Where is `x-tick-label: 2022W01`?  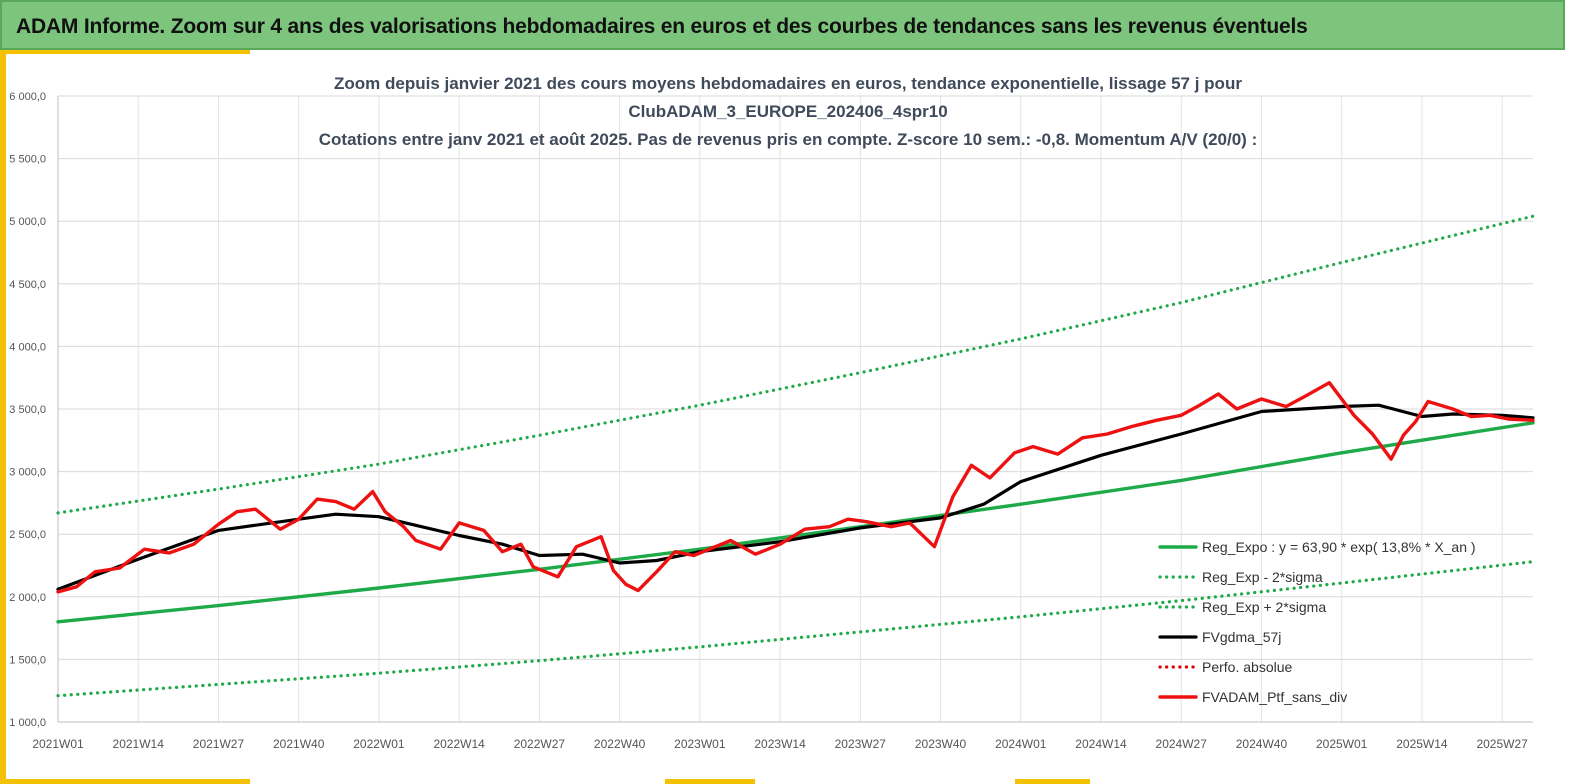 x-tick-label: 2022W01 is located at coordinates (379, 744).